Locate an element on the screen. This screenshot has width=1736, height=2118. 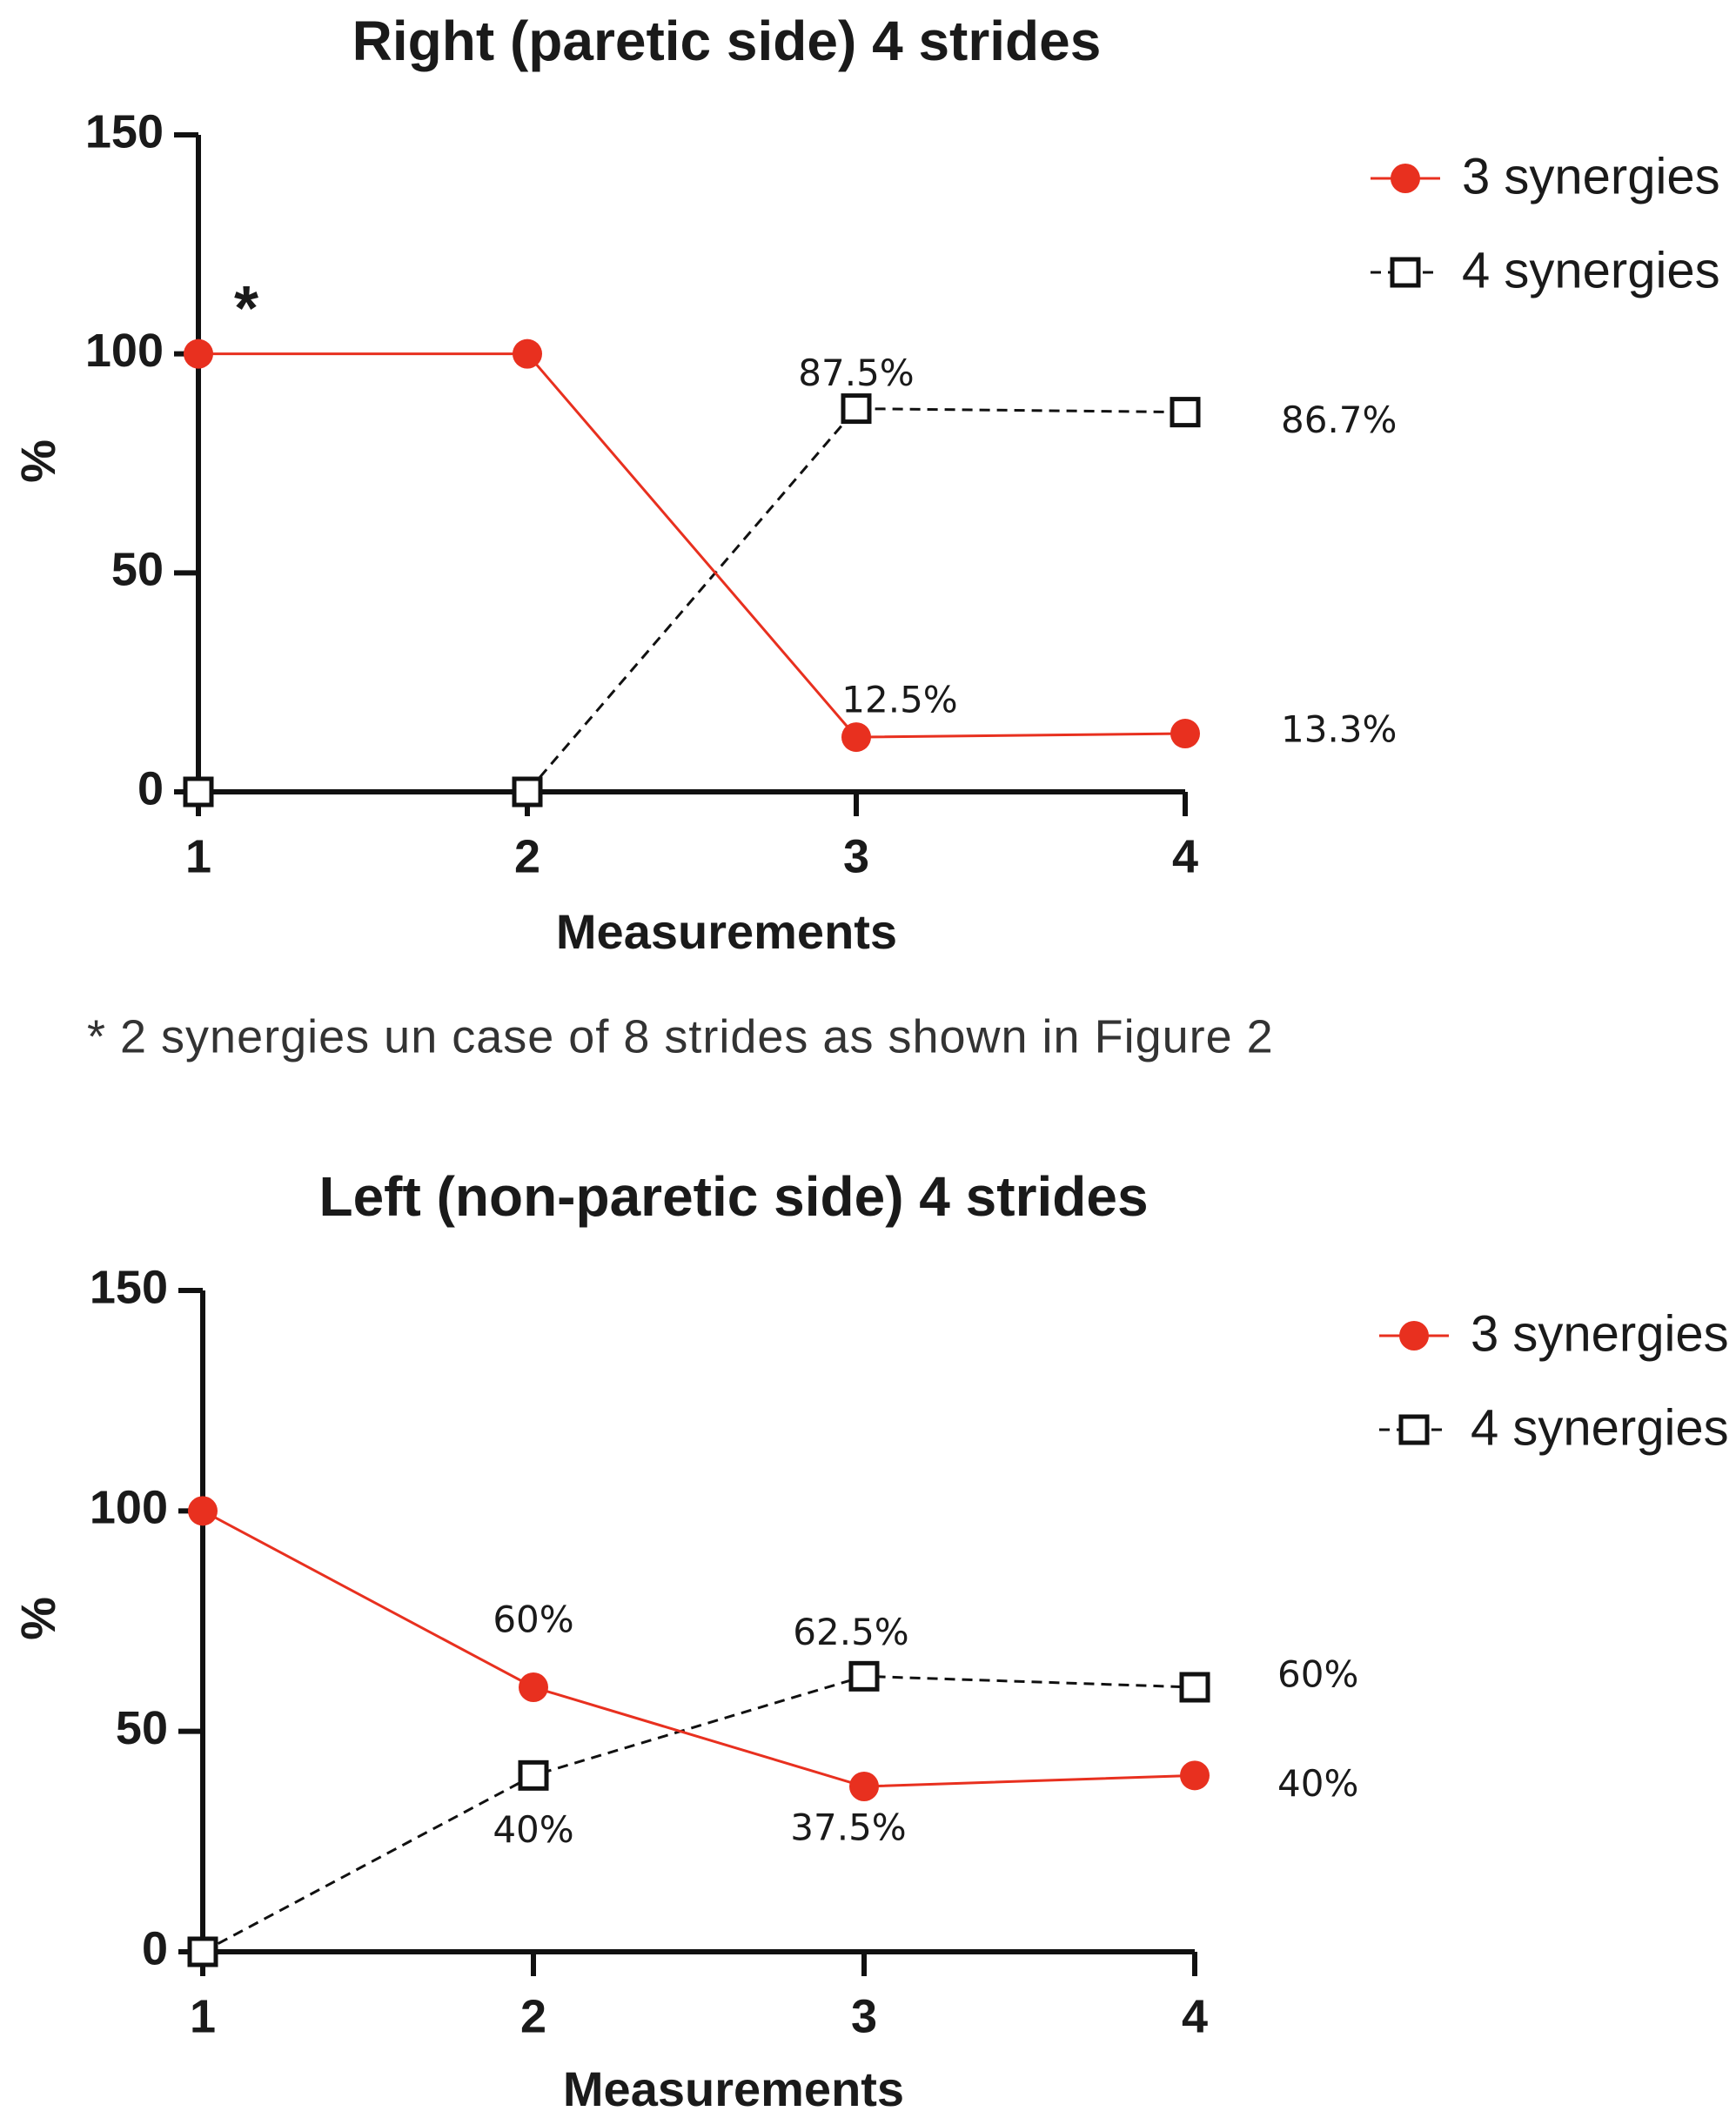
data-label: 62.5% is located at coordinates (850, 1632).